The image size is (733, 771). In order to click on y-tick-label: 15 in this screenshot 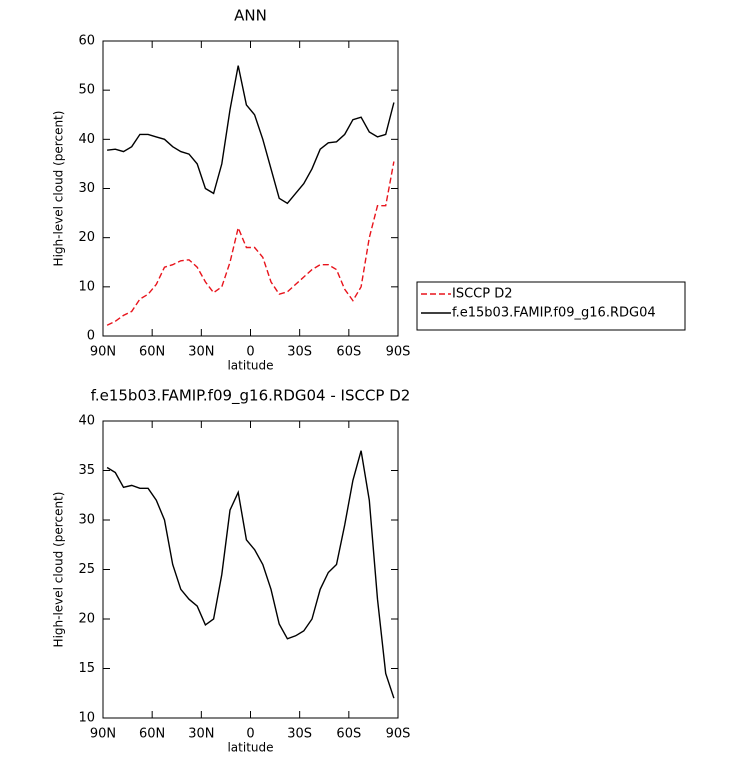, I will do `click(86, 668)`.